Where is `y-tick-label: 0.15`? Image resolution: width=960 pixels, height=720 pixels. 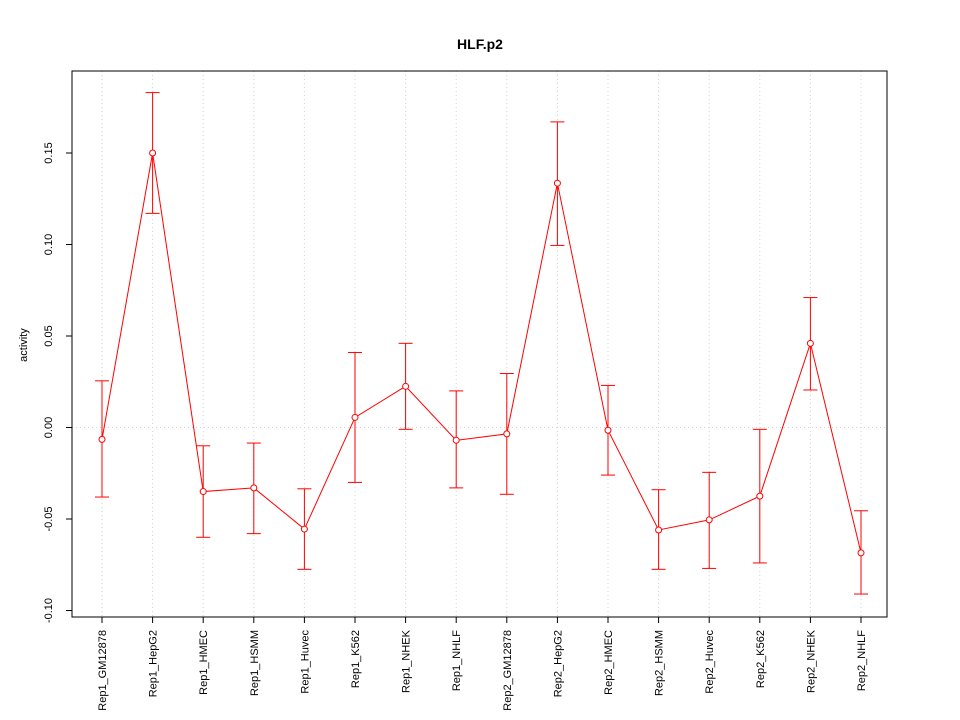 y-tick-label: 0.15 is located at coordinates (49, 152).